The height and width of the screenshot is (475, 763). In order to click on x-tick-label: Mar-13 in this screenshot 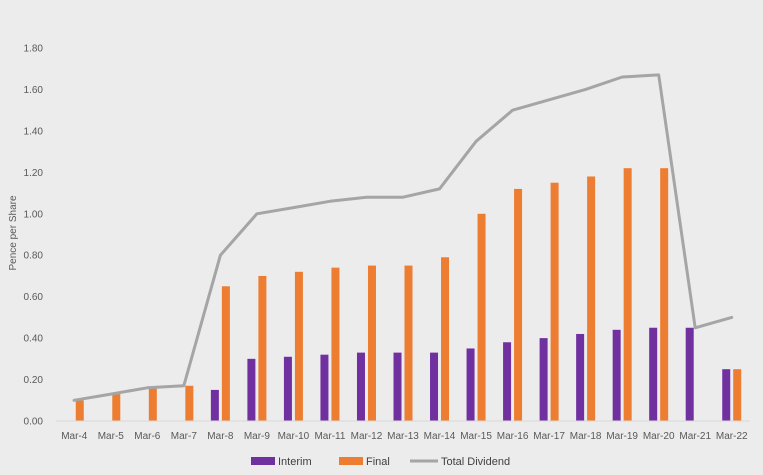, I will do `click(403, 436)`.